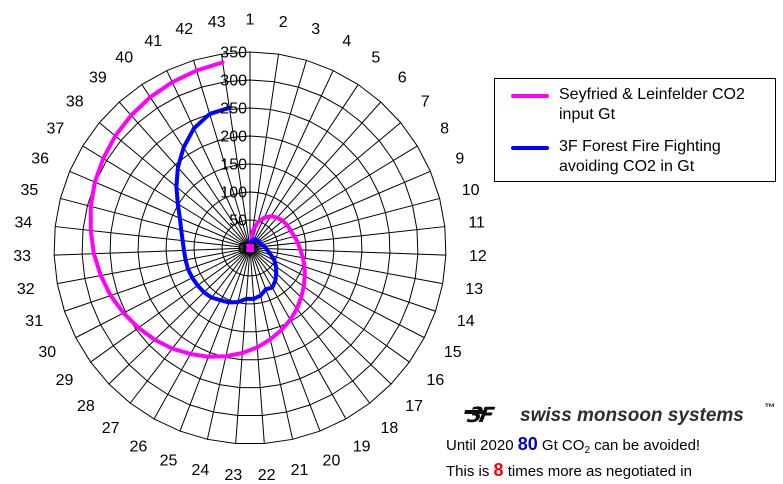 This screenshot has width=783, height=484. Describe the element at coordinates (233, 53) in the screenshot. I see `radial-tick-label: 350` at that location.